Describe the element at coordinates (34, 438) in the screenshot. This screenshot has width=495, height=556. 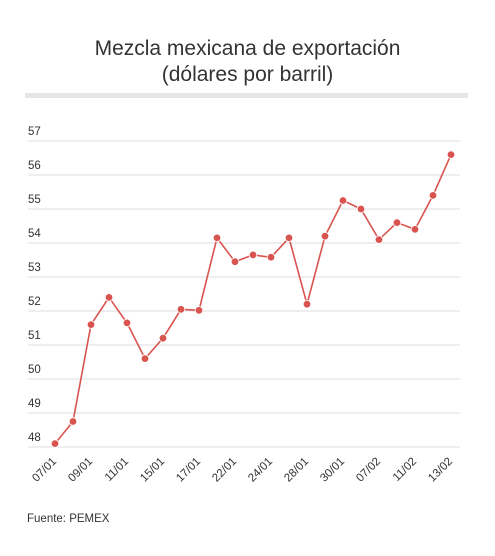
I see `y-tick-label: 48` at that location.